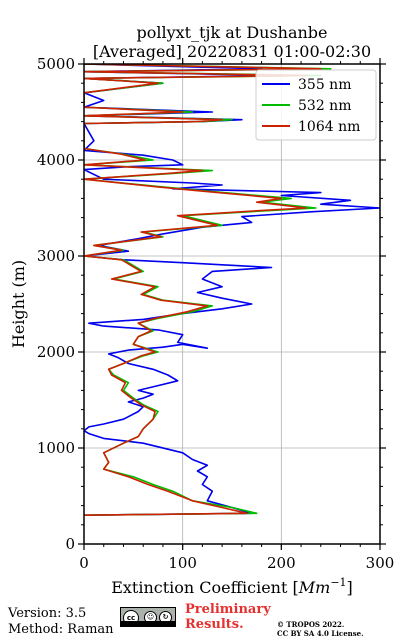 The height and width of the screenshot is (640, 400). What do you see at coordinates (324, 85) in the screenshot?
I see `legend-label: 355 nm` at bounding box center [324, 85].